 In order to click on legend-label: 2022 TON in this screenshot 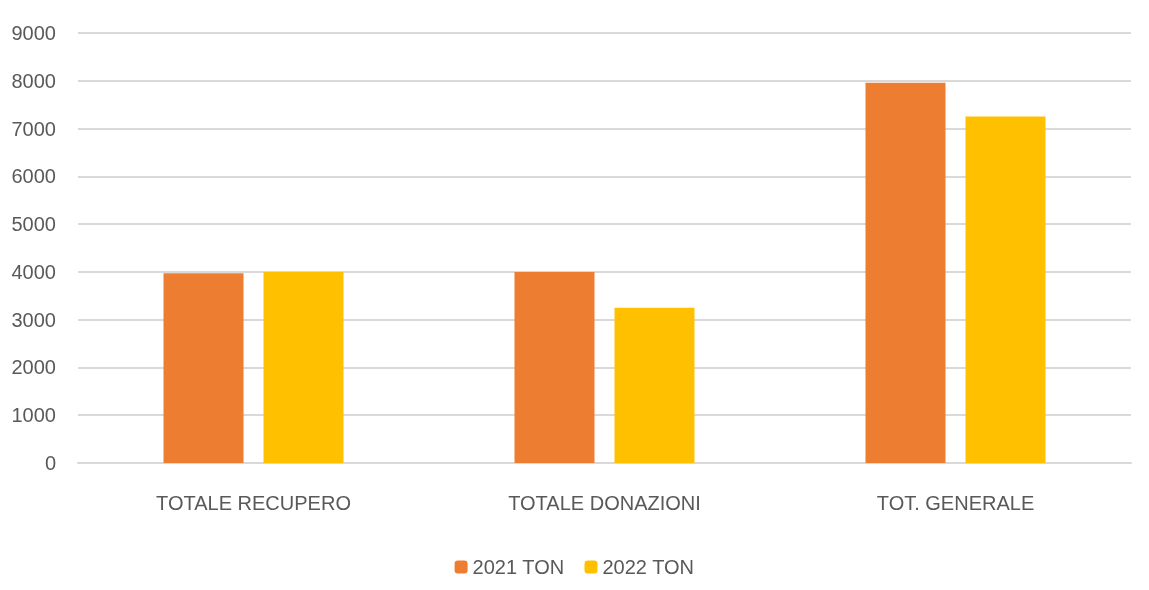, I will do `click(648, 567)`.